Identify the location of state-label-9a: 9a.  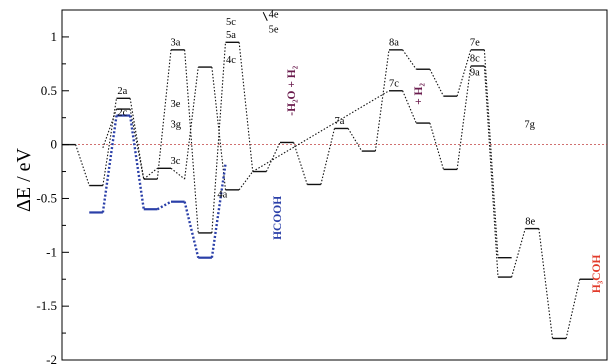
(475, 73).